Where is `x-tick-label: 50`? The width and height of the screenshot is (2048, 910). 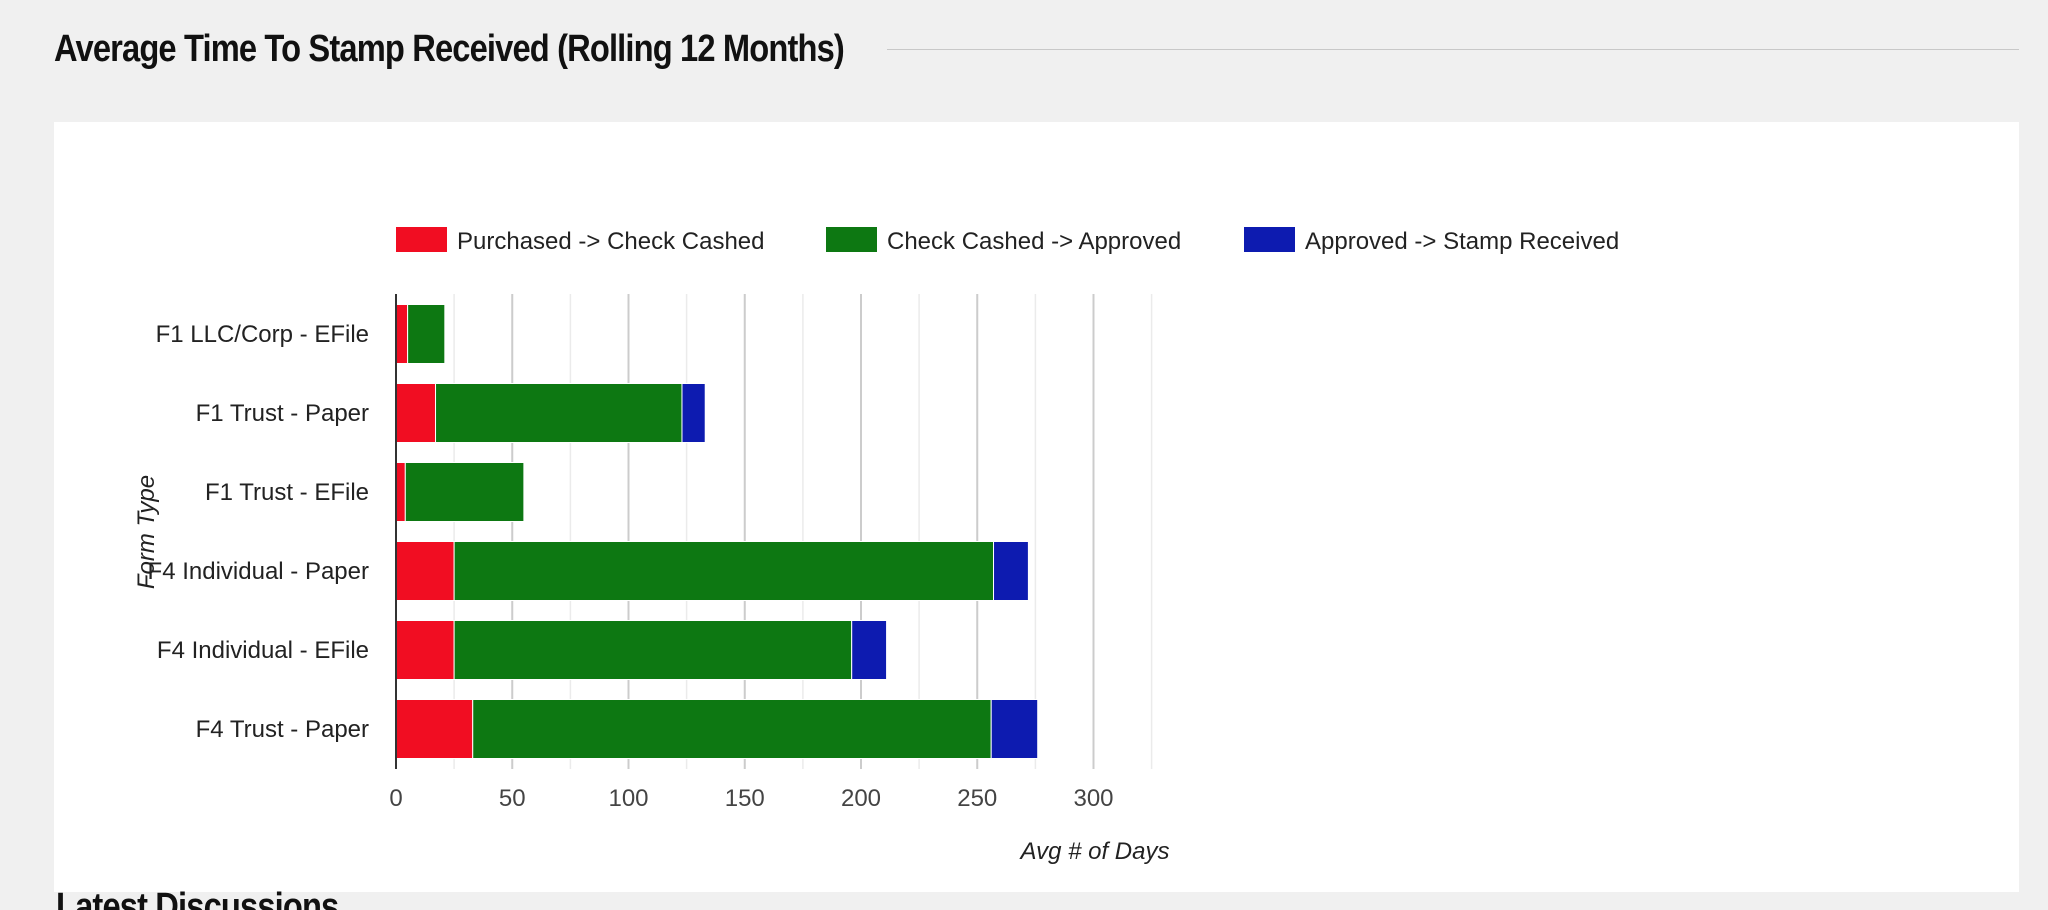 x-tick-label: 50 is located at coordinates (512, 798).